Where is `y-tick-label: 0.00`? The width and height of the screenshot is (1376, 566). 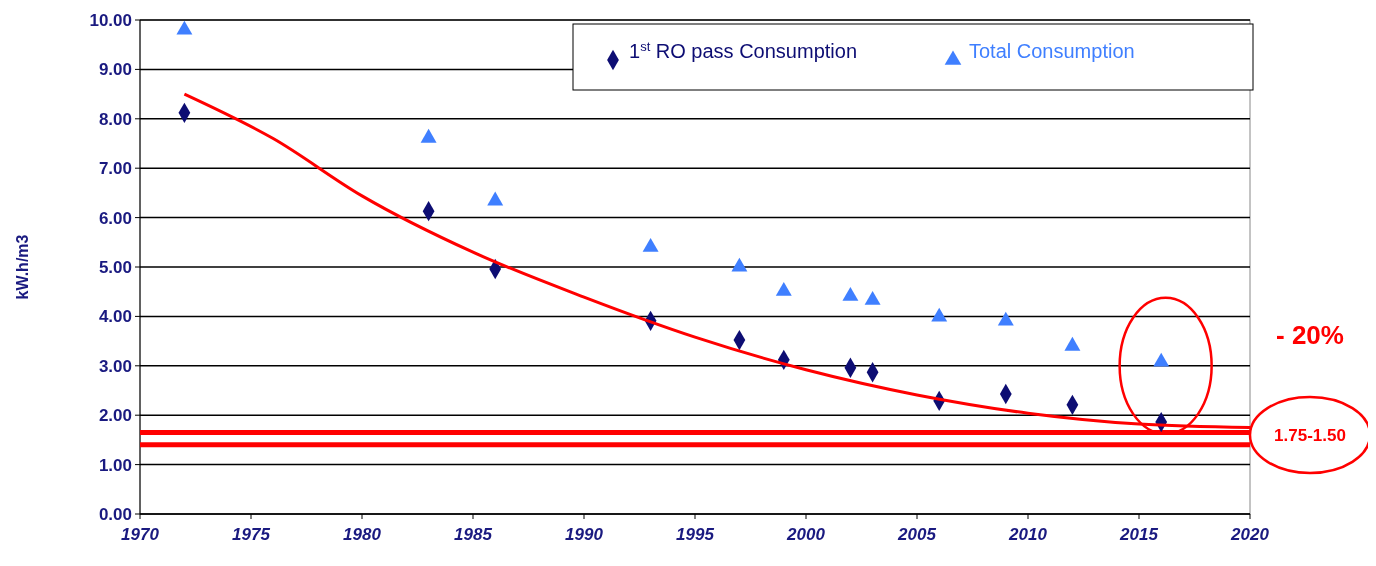 y-tick-label: 0.00 is located at coordinates (115, 514).